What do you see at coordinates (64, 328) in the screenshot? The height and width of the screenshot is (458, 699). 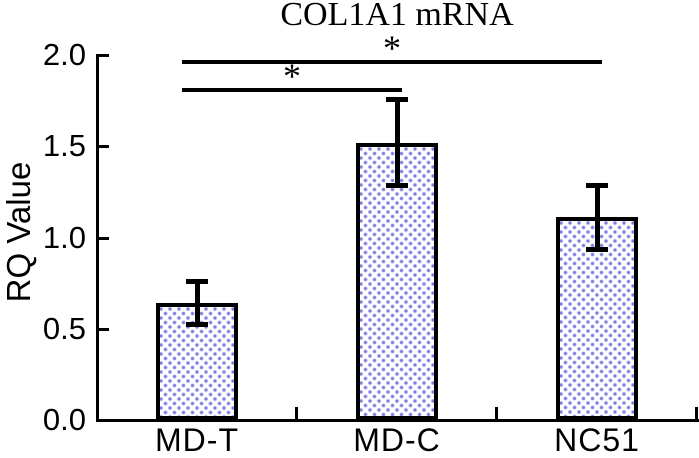 I see `y-tick-label: 0.5` at bounding box center [64, 328].